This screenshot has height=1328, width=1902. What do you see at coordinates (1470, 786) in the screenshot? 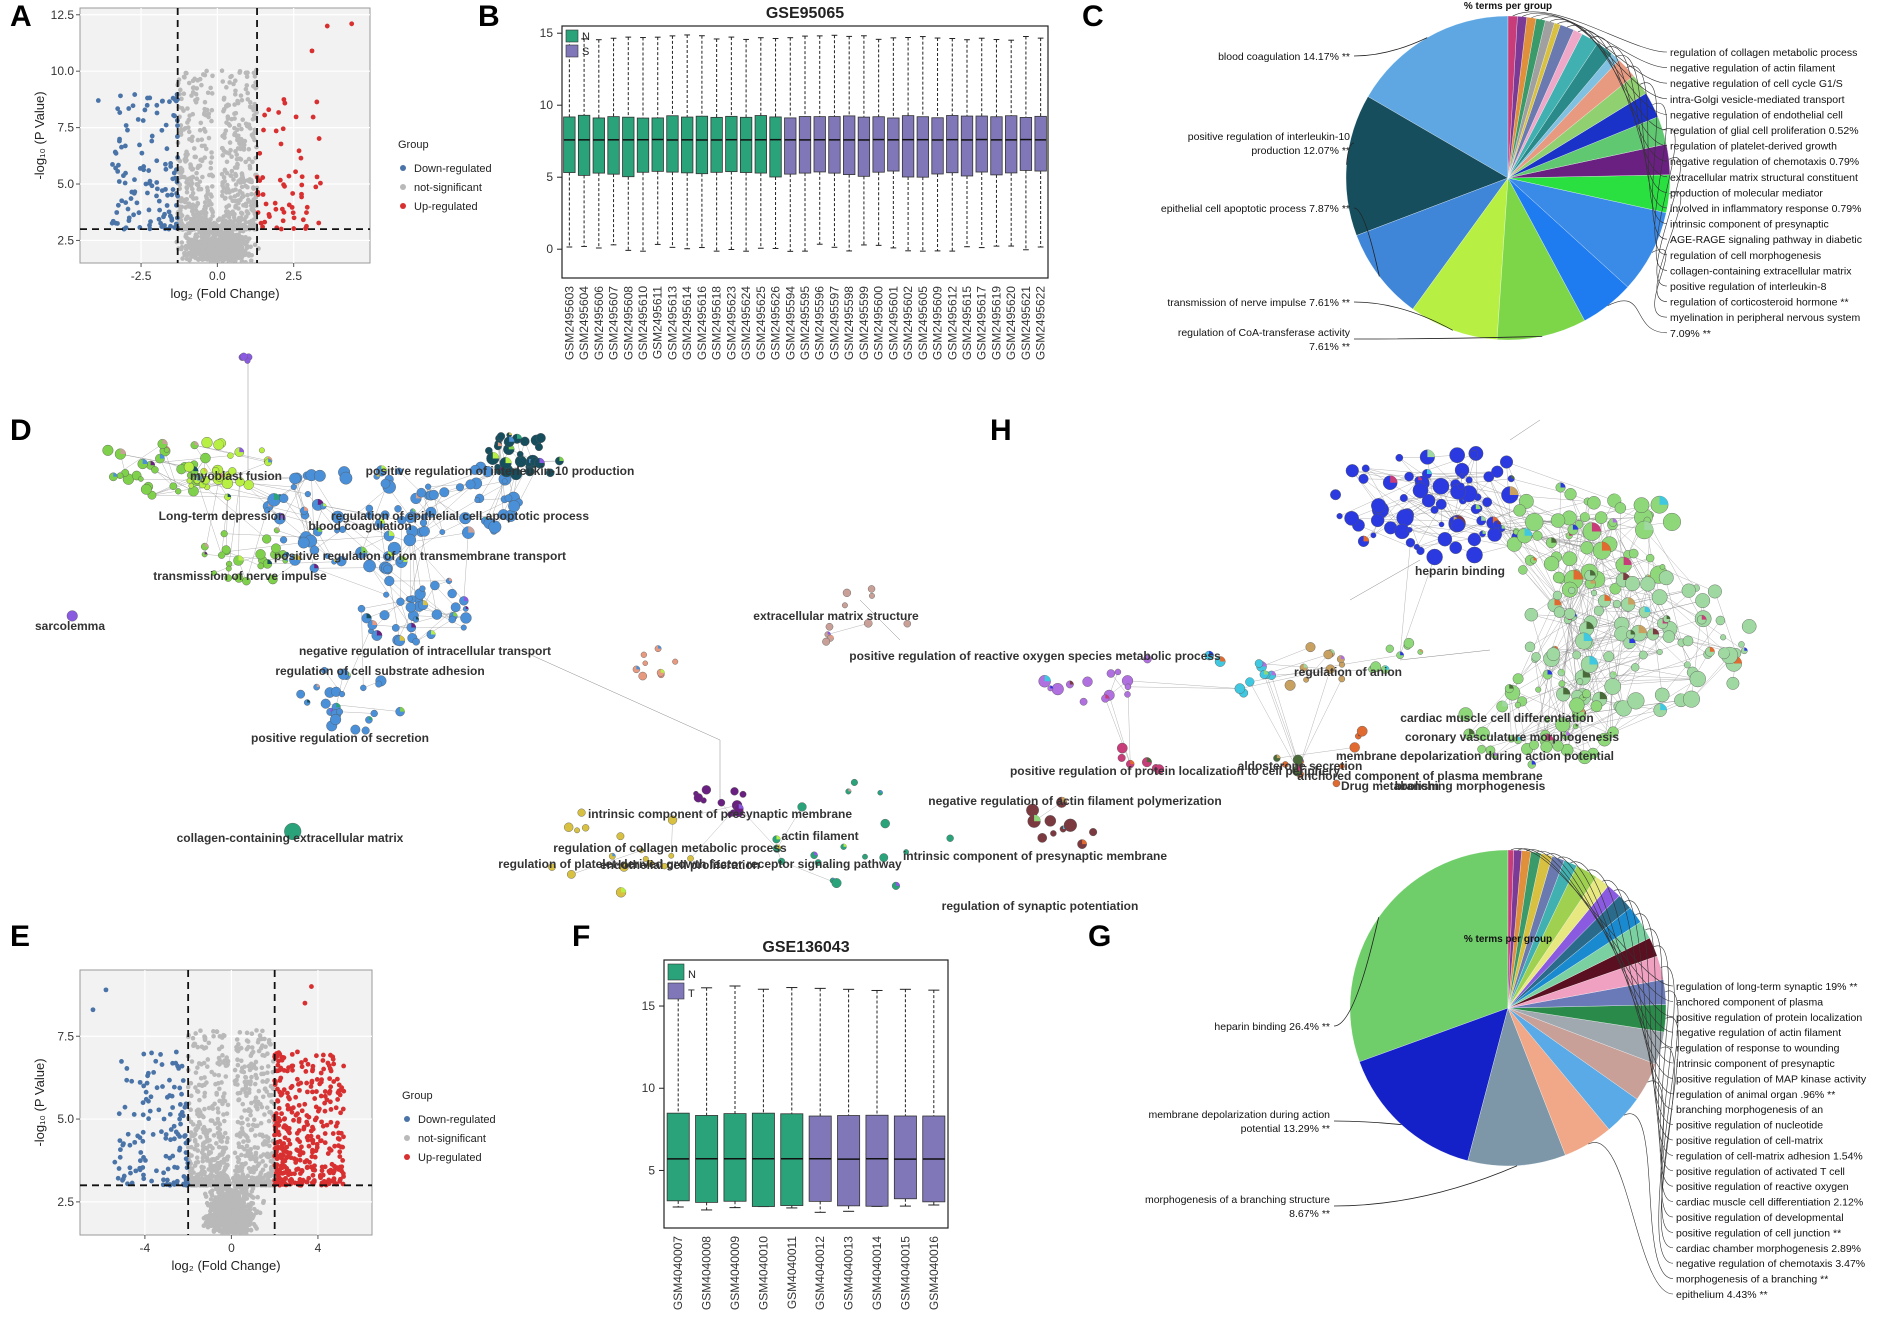
I see `network-node-label: branching morphogenesis` at bounding box center [1470, 786].